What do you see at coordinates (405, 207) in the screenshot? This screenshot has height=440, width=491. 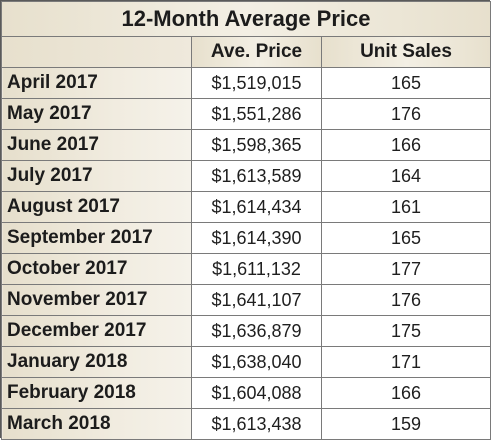 I see `units-cell: 161` at bounding box center [405, 207].